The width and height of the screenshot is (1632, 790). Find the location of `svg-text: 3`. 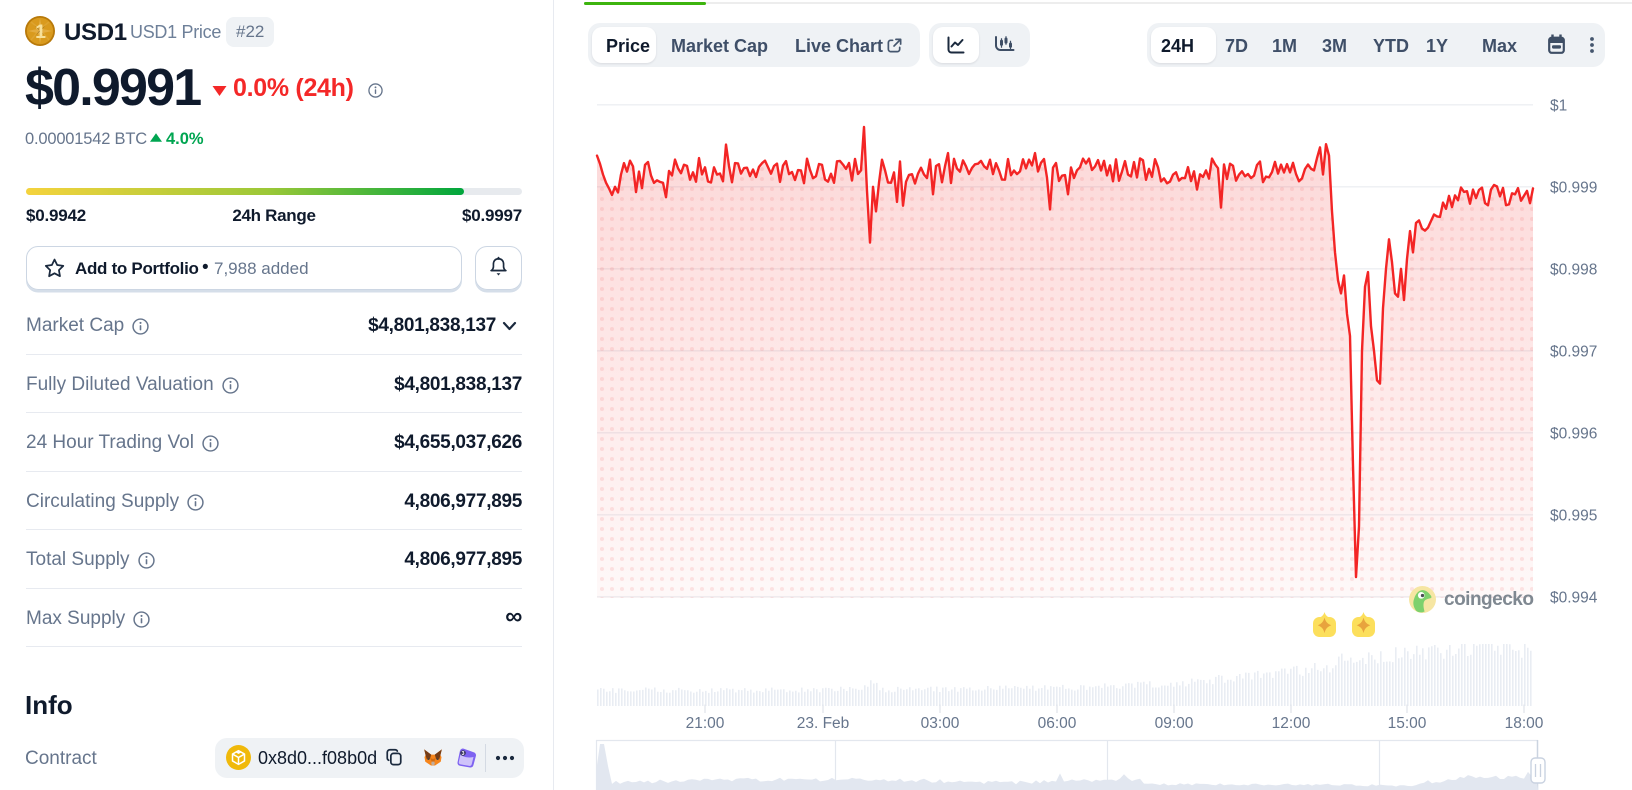

svg-text: 3 is located at coordinates (463, 754).